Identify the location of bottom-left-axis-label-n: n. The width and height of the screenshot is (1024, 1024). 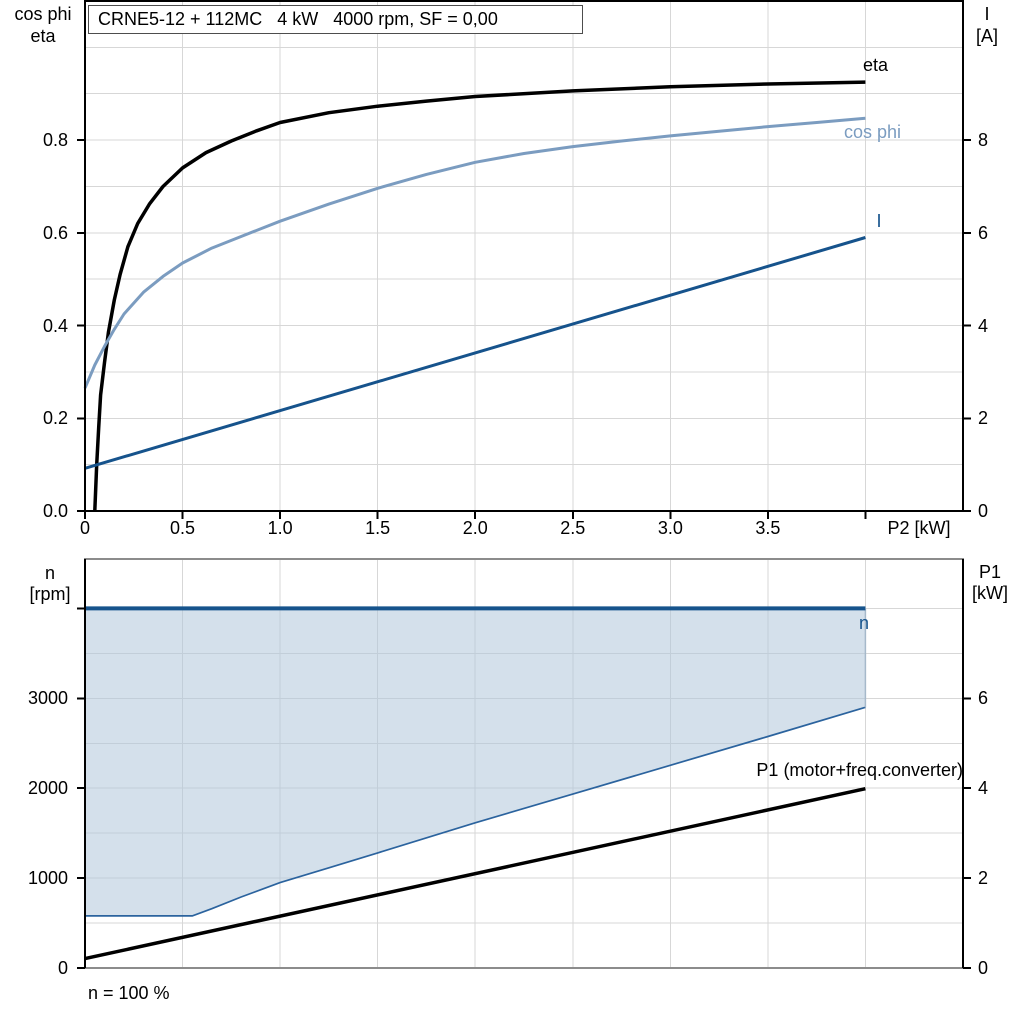
(49, 573).